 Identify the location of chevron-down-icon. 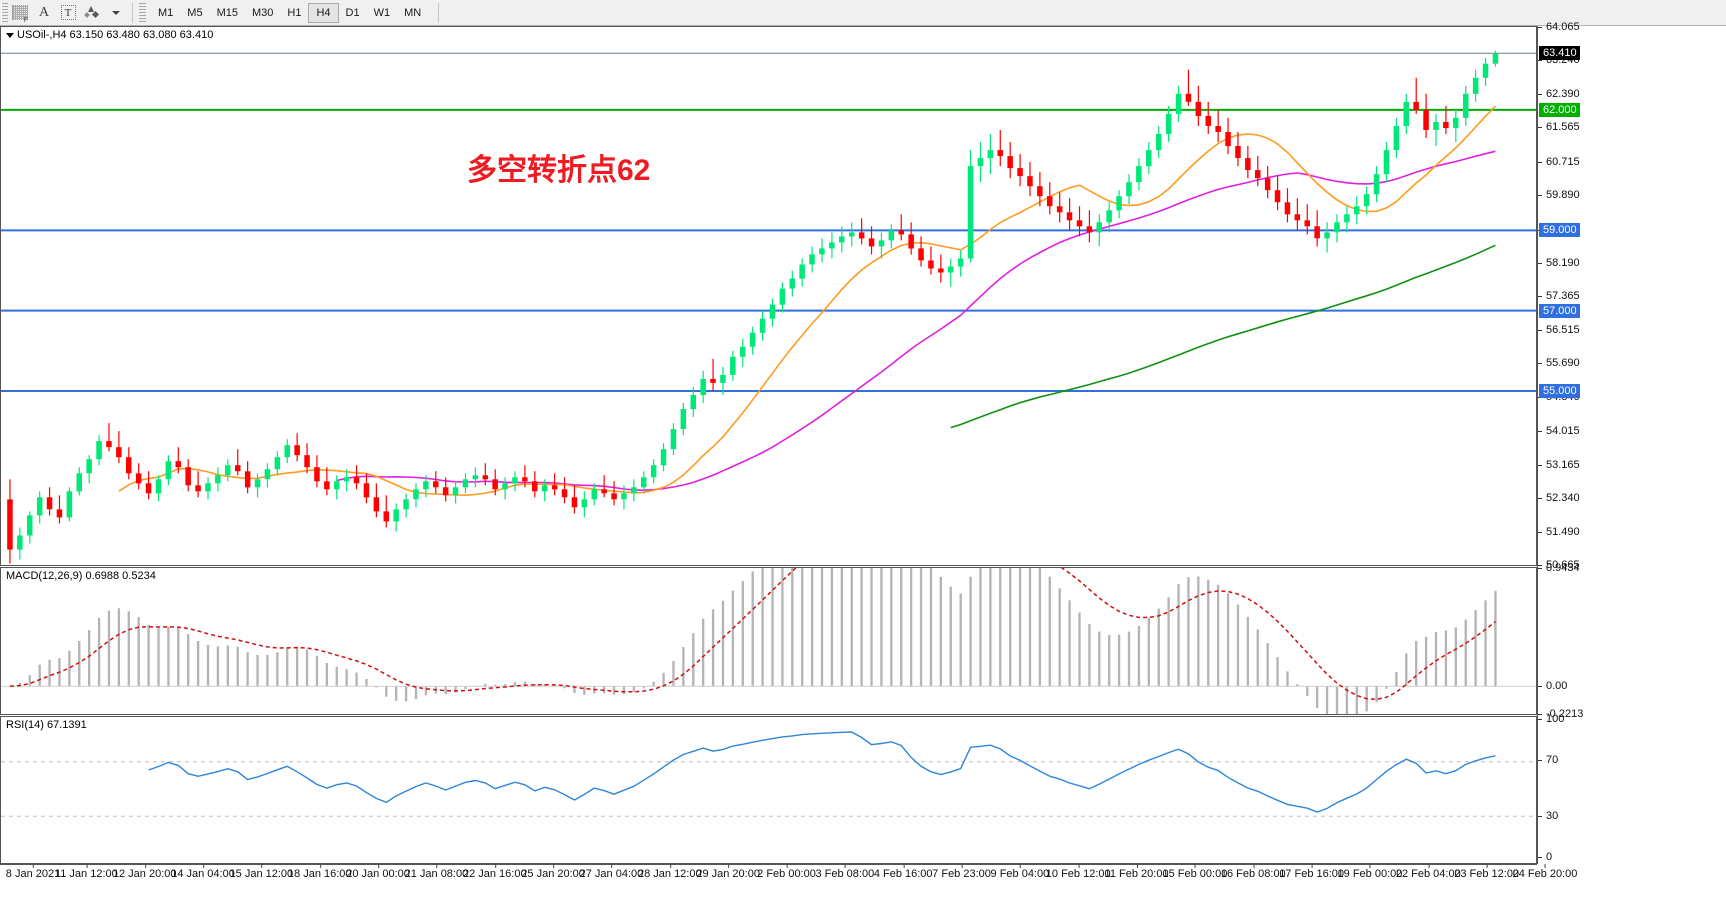
(116, 13).